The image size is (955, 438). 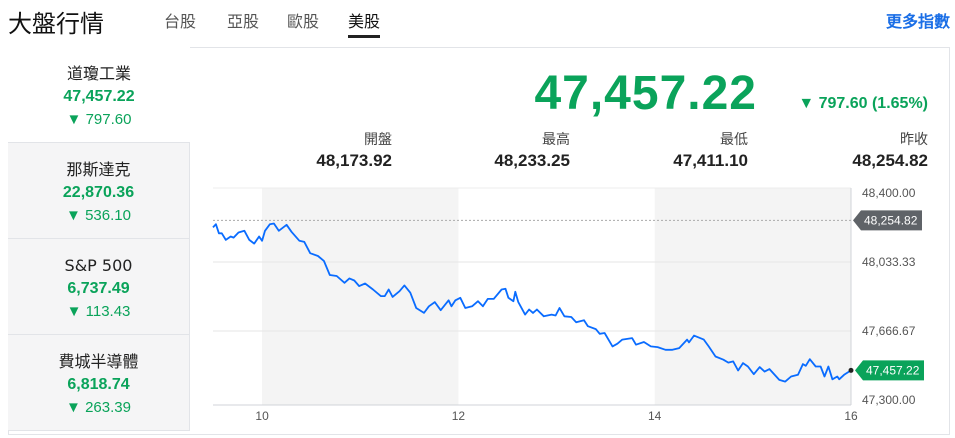 I want to click on index-item-sp500: S&P 500 6,737.49 ▼ 113.43, so click(x=99, y=287).